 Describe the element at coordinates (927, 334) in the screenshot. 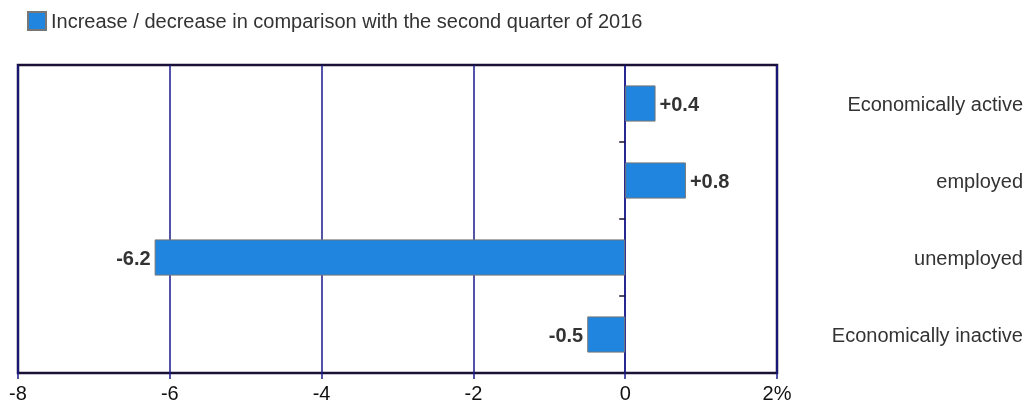

I see `y-tick-label: Economically inactive` at that location.